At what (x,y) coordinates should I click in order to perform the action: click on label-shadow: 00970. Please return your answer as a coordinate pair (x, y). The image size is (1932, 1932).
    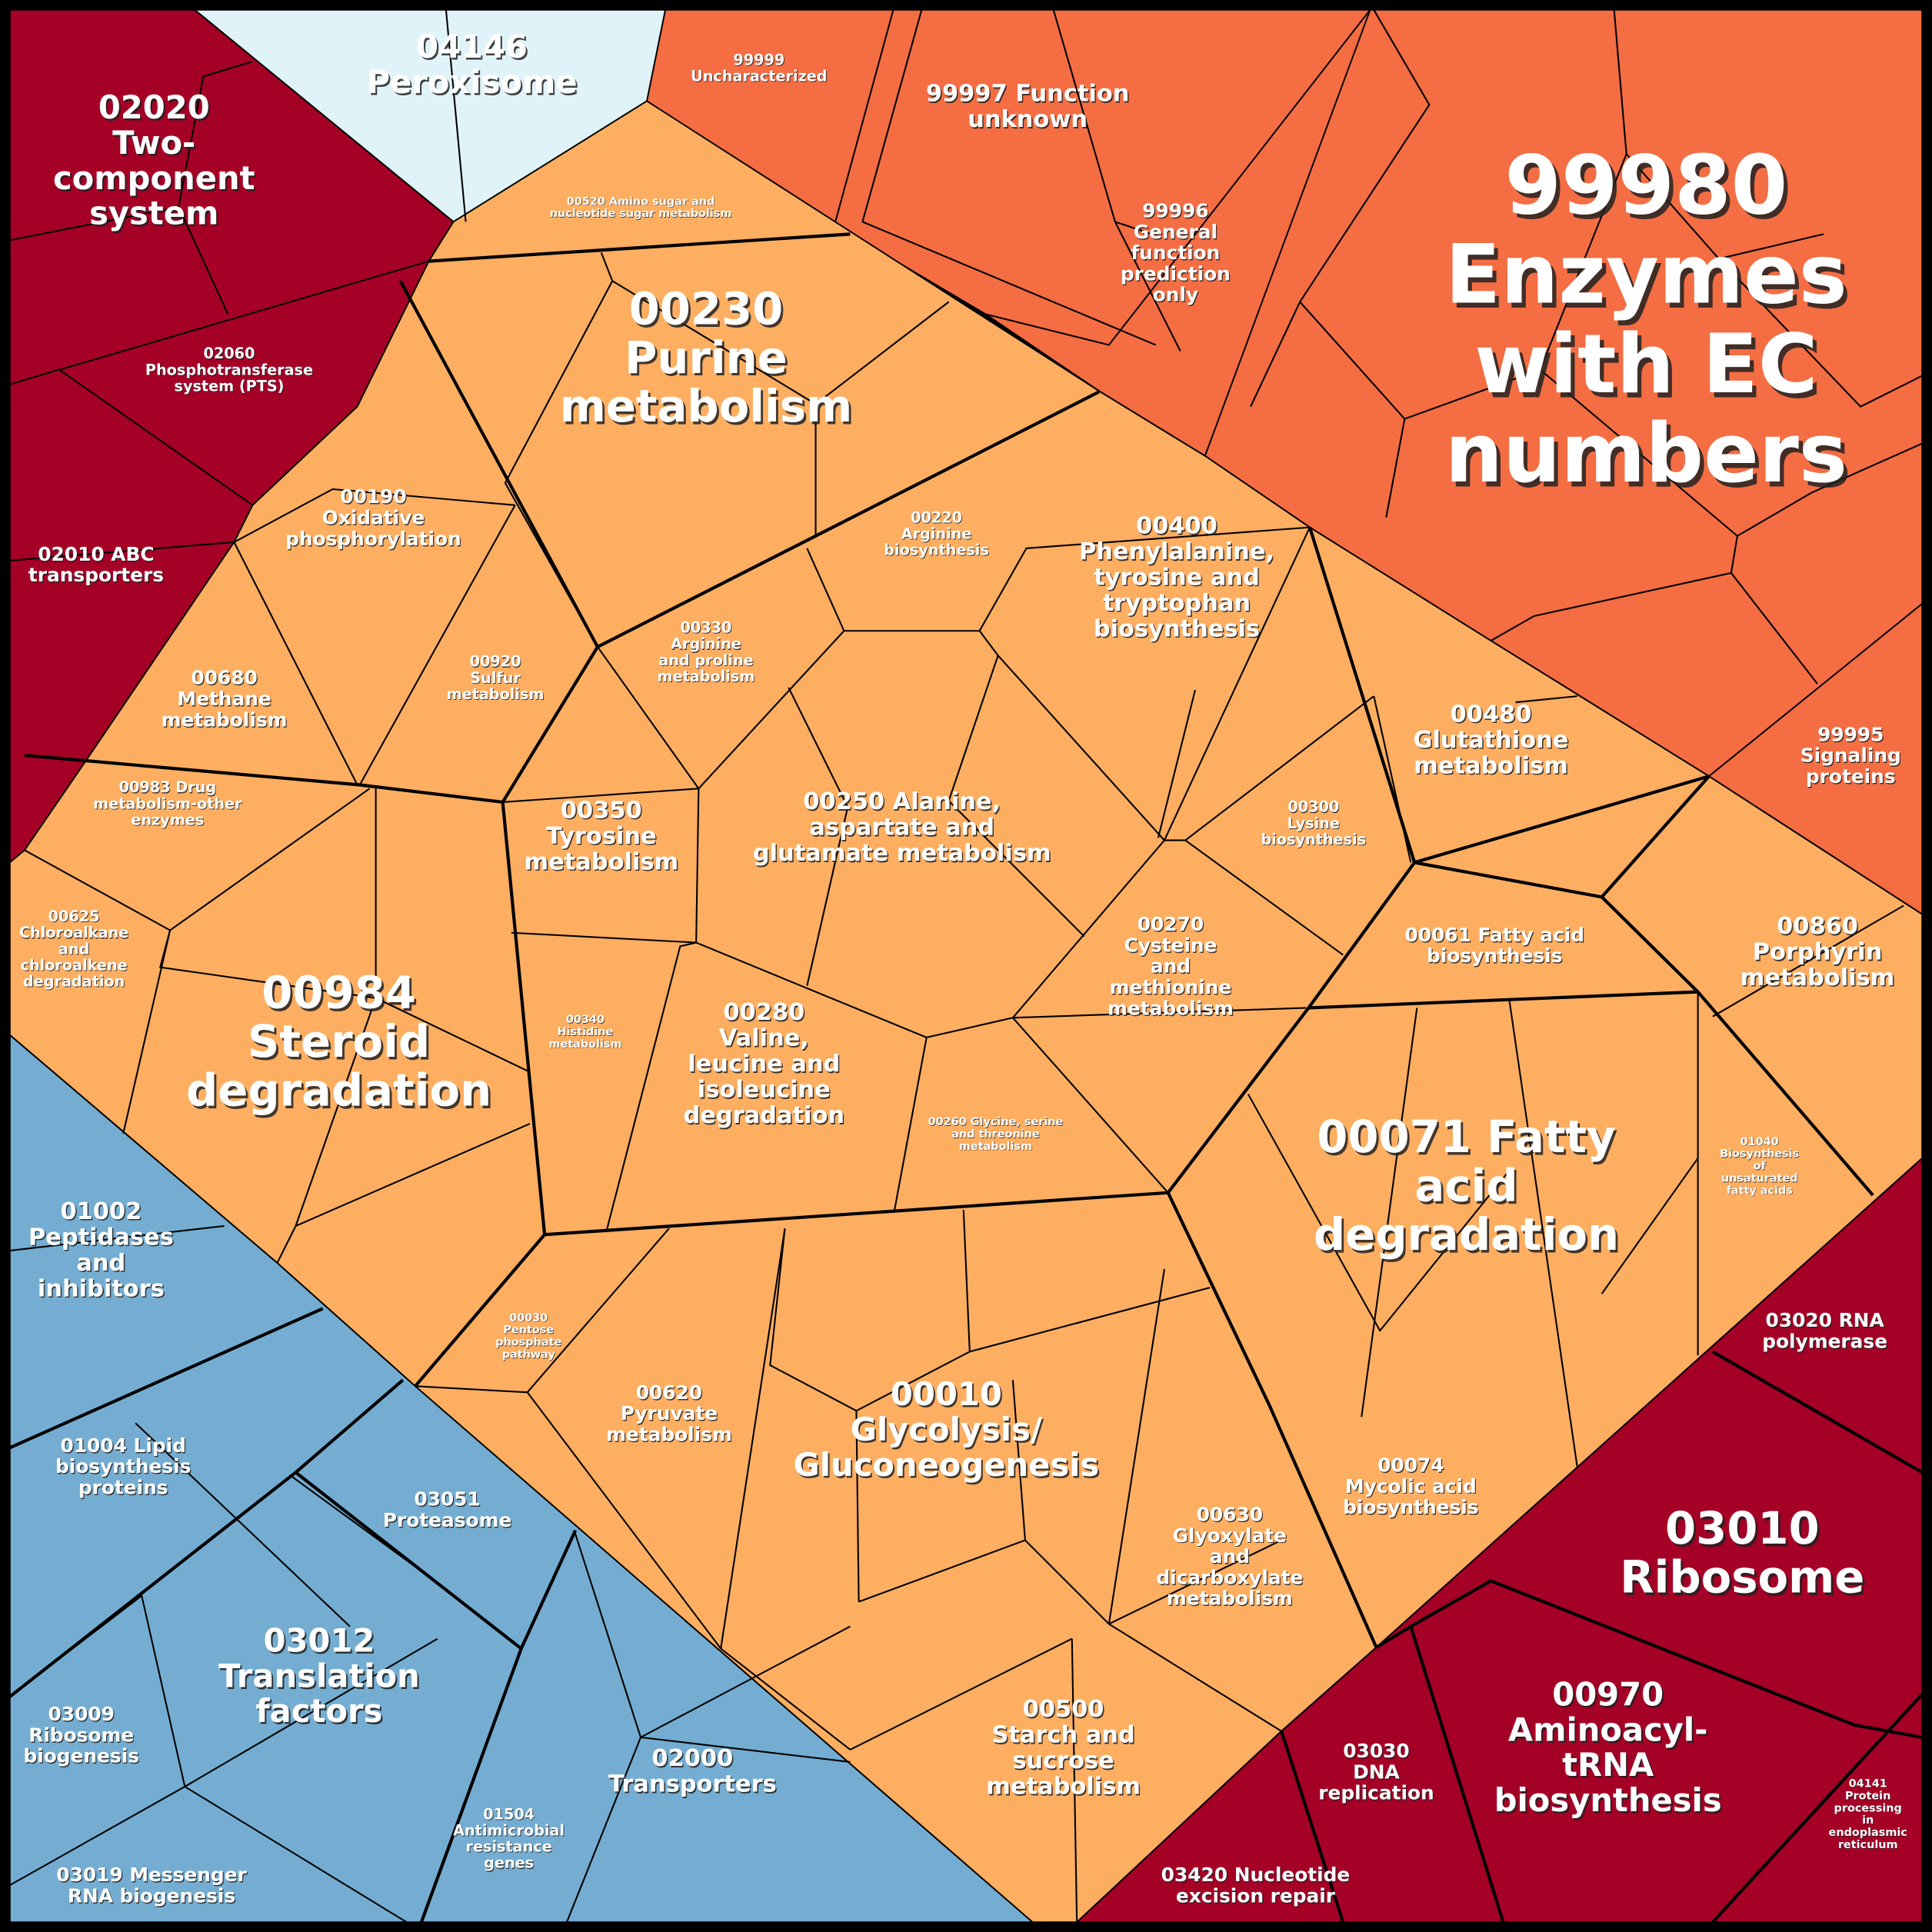
    Looking at the image, I should click on (1609, 1696).